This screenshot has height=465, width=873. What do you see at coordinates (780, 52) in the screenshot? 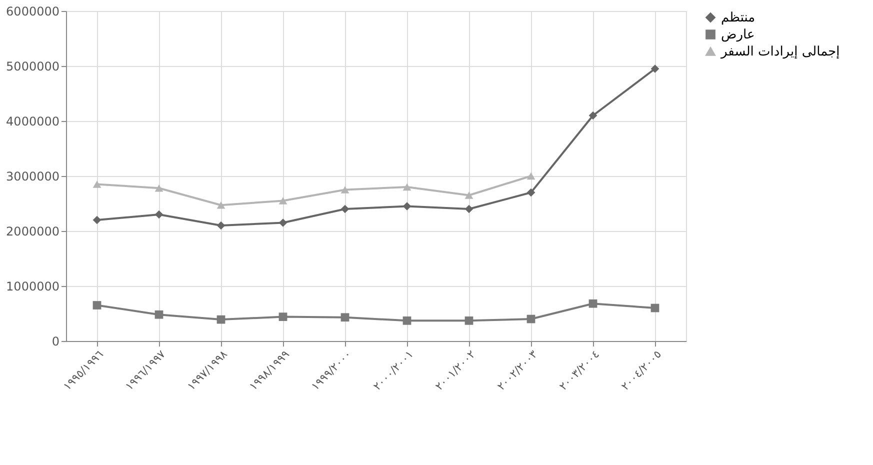
I see `legend-label: إجمالى إيرادات السفر` at bounding box center [780, 52].